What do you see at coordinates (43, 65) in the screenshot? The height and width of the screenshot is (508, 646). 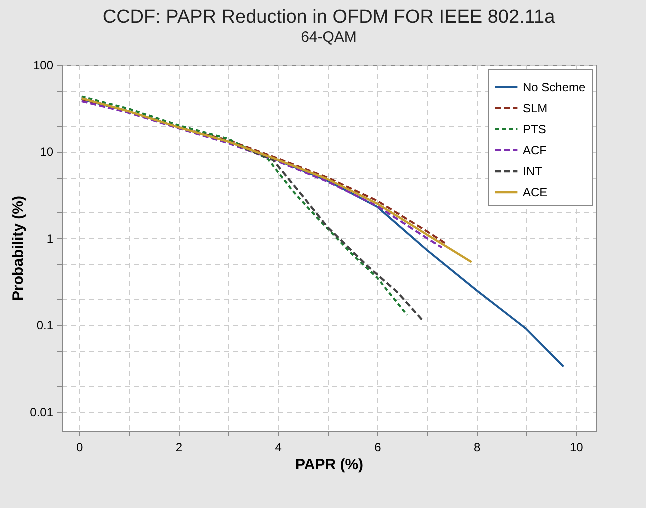 I see `y-tick-label: 100` at bounding box center [43, 65].